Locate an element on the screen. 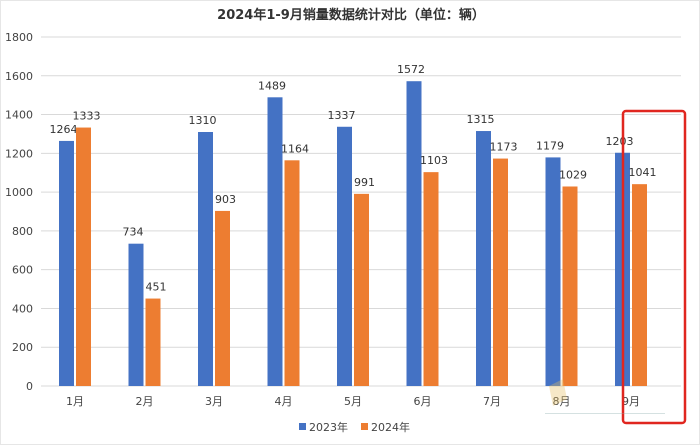 The height and width of the screenshot is (445, 700). data-label: 1203 is located at coordinates (620, 141).